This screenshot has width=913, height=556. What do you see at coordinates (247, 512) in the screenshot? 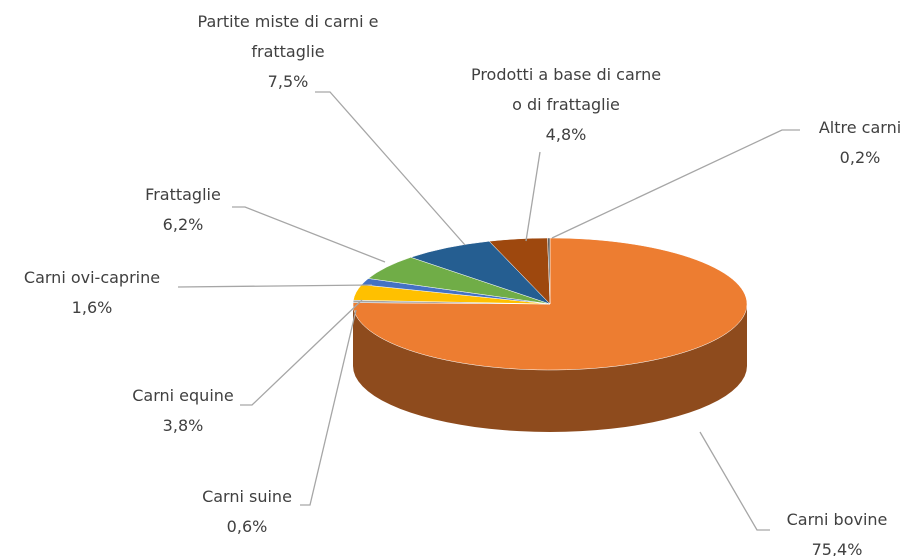
I see `data-label: Carni suine 0,6%` at bounding box center [247, 512].